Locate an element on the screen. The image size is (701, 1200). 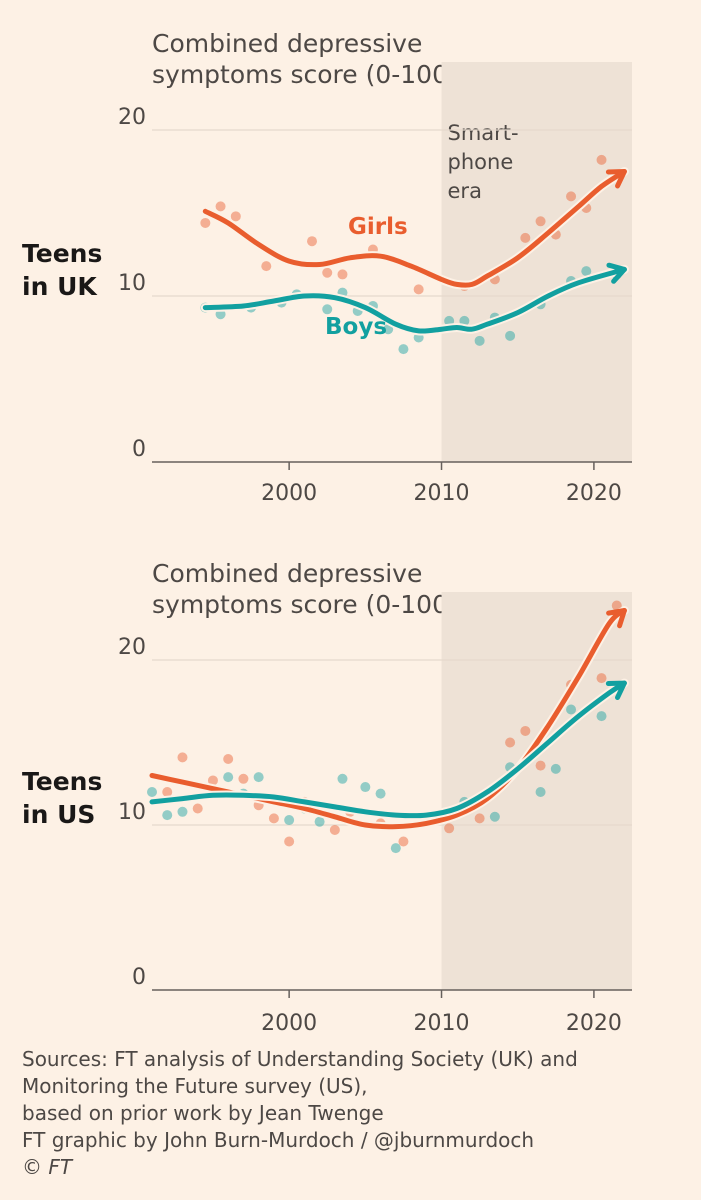
footer-copyright: © FT is located at coordinates (47, 1167).